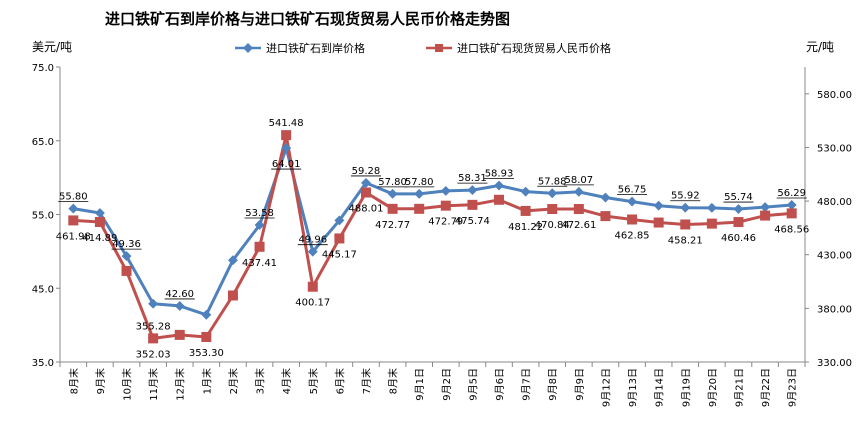 This screenshot has width=868, height=434. I want to click on x-tick-label: 9月21日, so click(739, 387).